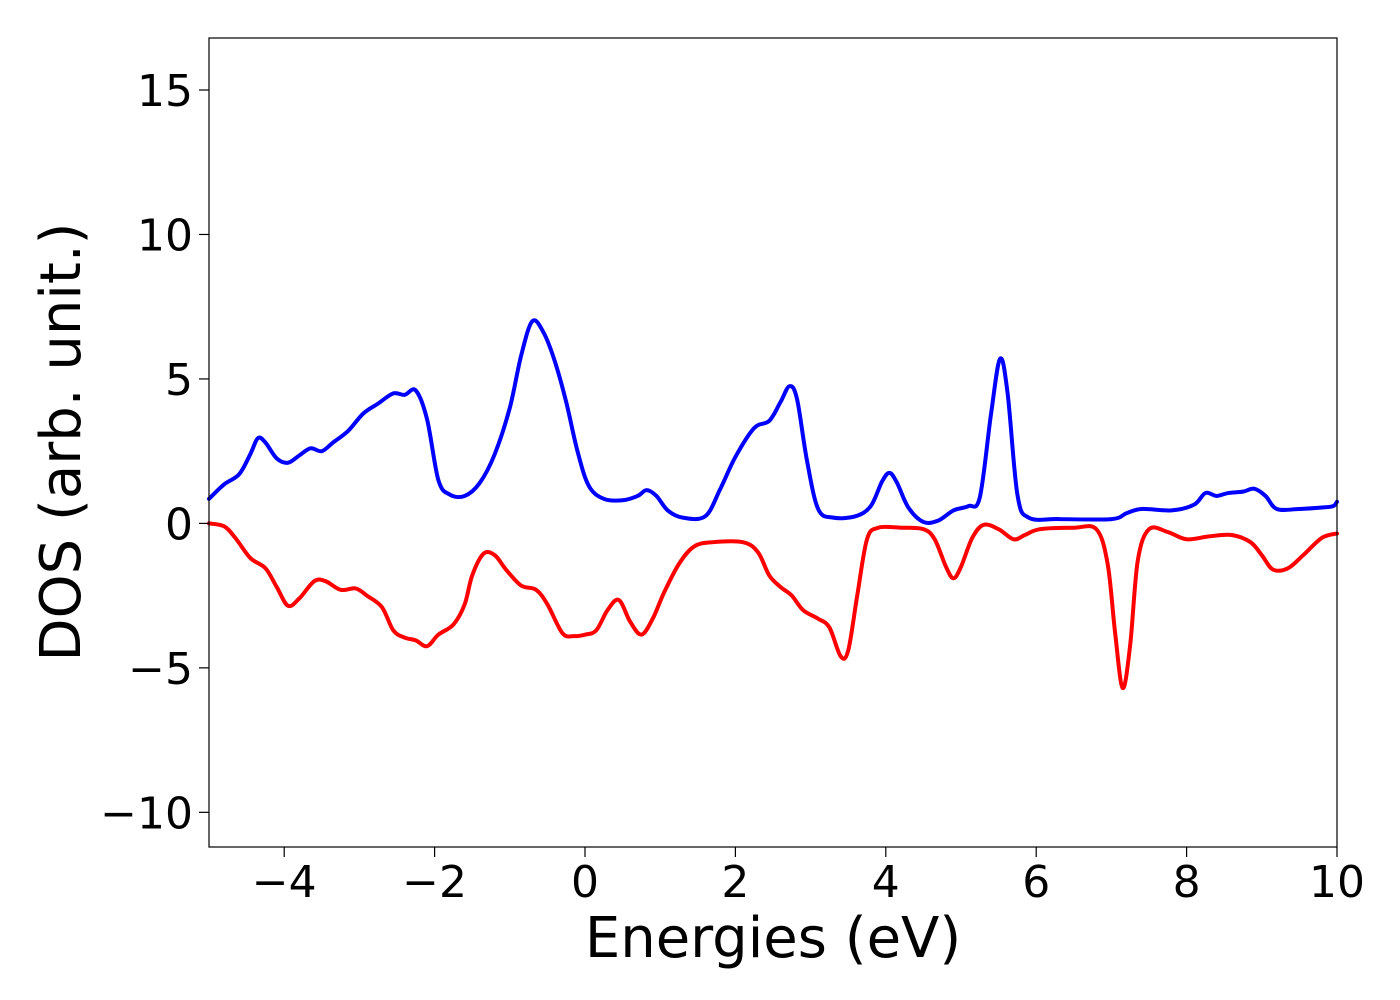 The image size is (1400, 1000). I want to click on x-axis-label: Energies (eV), so click(773, 938).